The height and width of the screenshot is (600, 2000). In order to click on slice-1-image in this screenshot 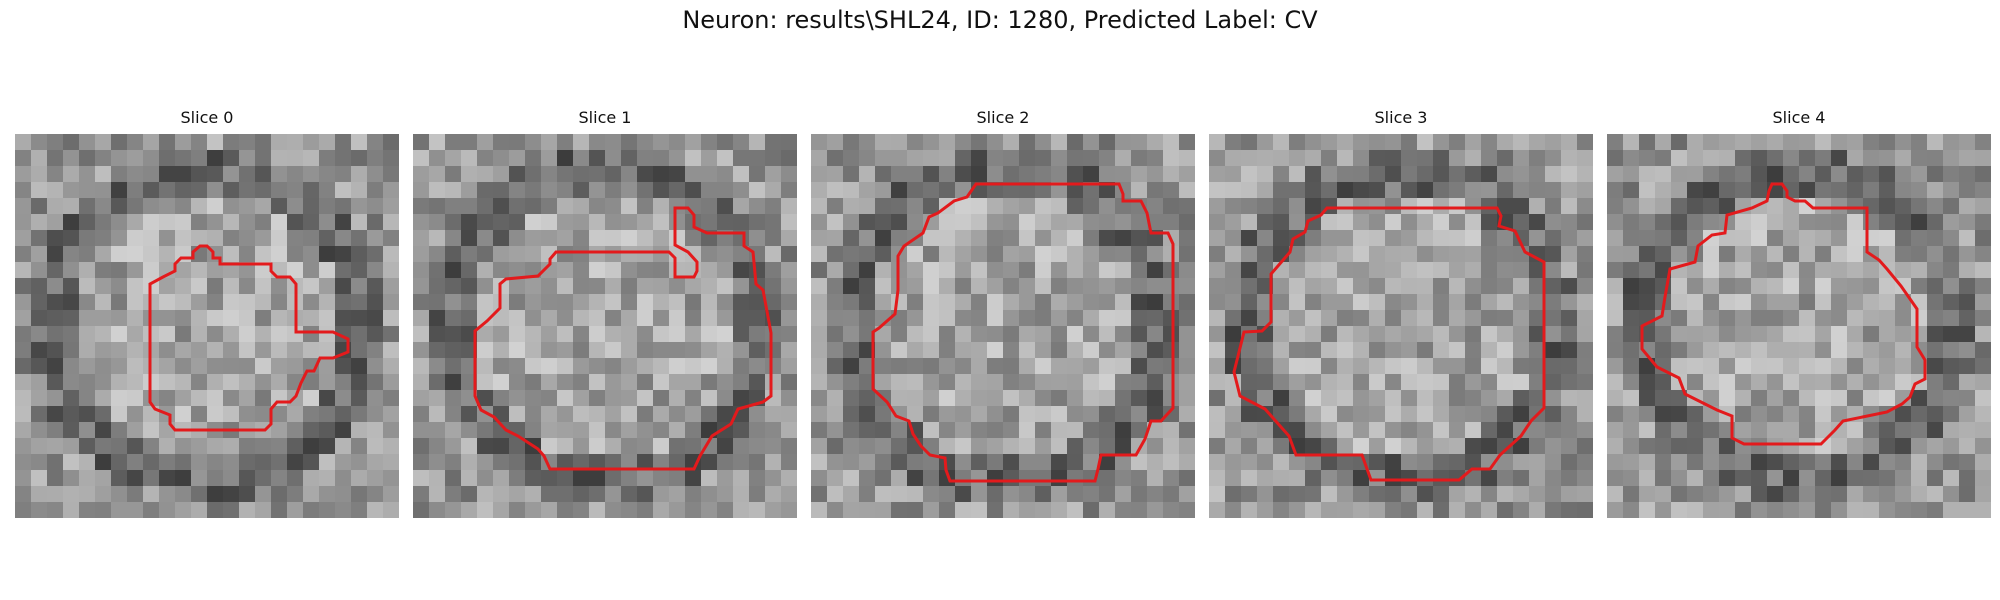, I will do `click(605, 326)`.